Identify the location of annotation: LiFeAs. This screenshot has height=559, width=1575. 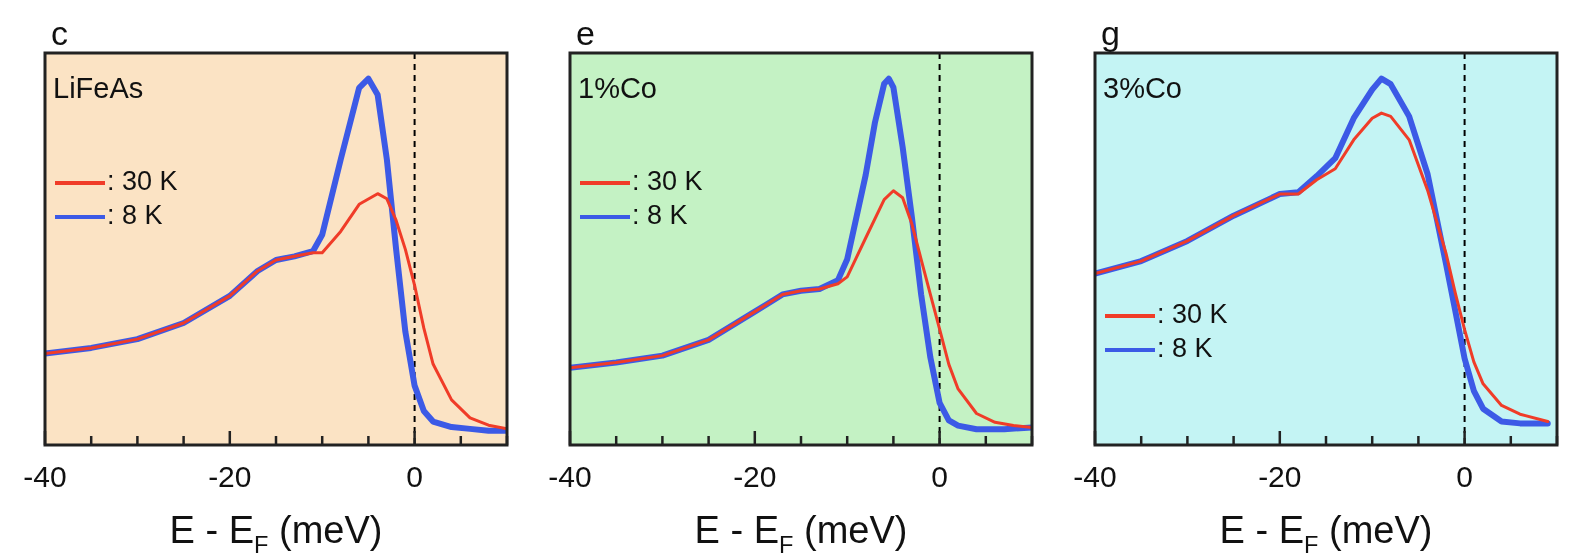
(98, 88).